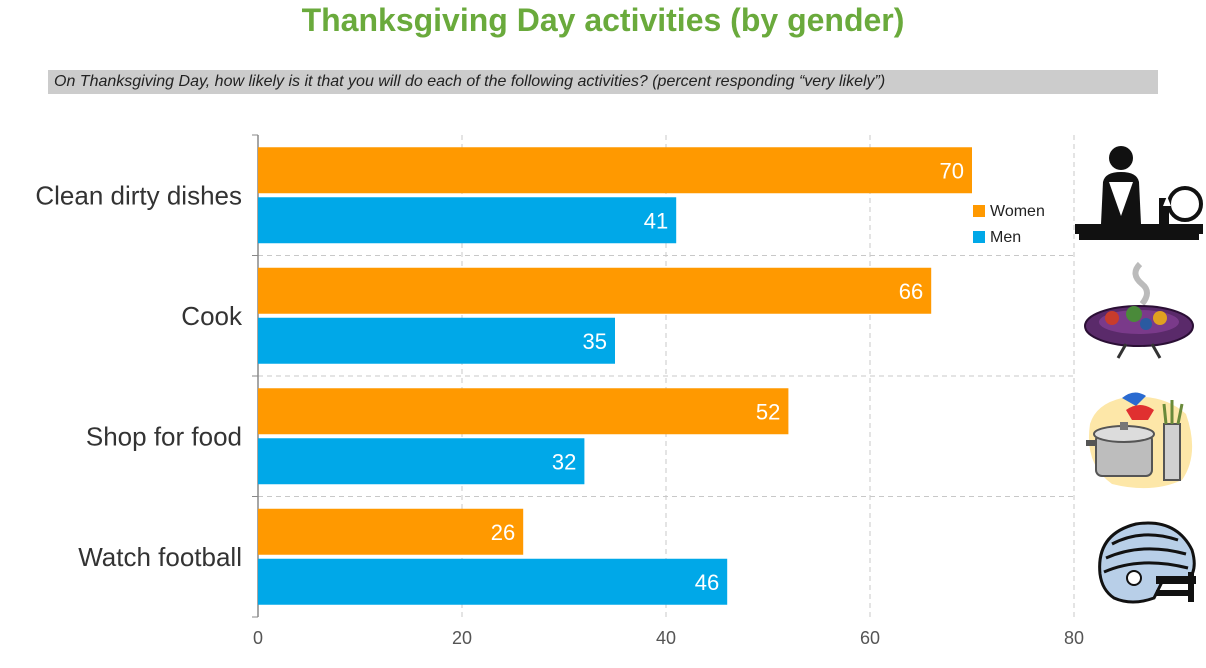 Image resolution: width=1206 pixels, height=668 pixels. I want to click on legend-swatch-women, so click(979, 211).